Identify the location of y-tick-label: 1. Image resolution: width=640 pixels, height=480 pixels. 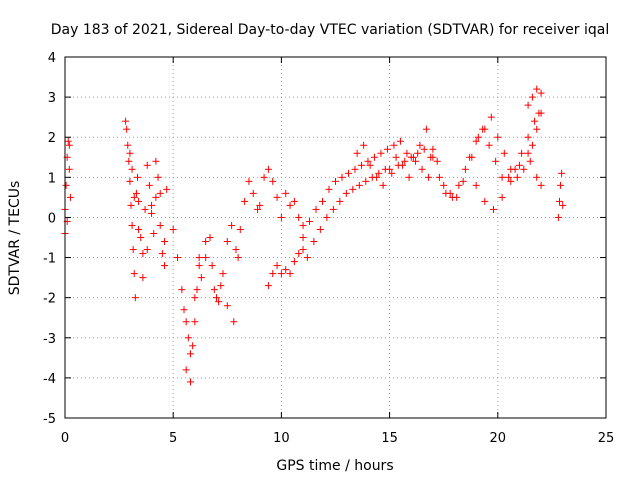
(52, 178).